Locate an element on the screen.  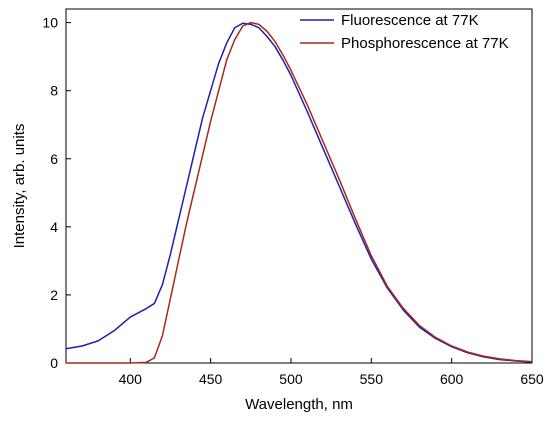
y-tick-label: 8 is located at coordinates (54, 91).